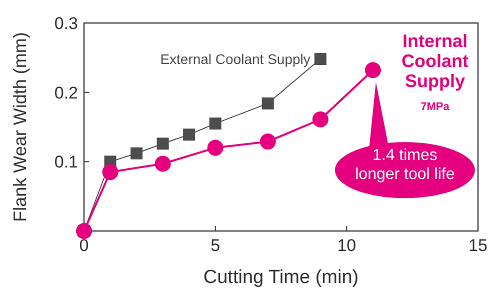 Image resolution: width=500 pixels, height=300 pixels. I want to click on series-label: External Coolant Supply, so click(235, 59).